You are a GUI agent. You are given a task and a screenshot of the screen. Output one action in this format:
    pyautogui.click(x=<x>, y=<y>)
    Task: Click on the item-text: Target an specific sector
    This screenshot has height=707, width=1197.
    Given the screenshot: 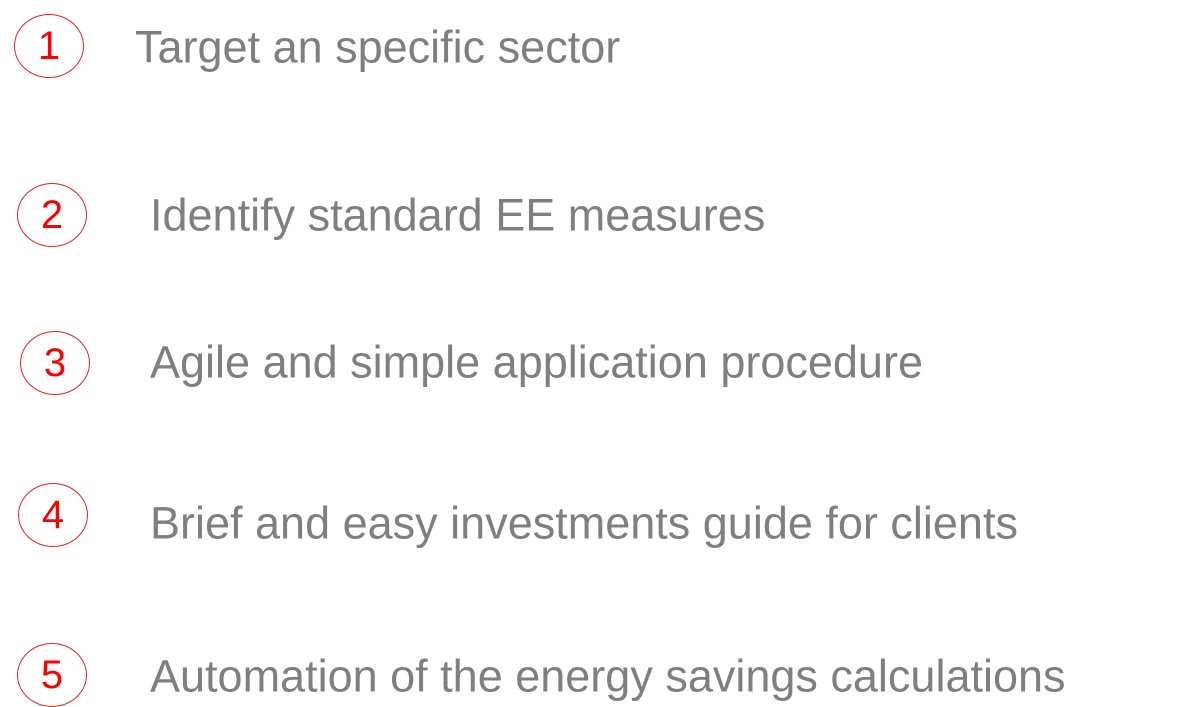 What is the action you would take?
    pyautogui.click(x=378, y=47)
    